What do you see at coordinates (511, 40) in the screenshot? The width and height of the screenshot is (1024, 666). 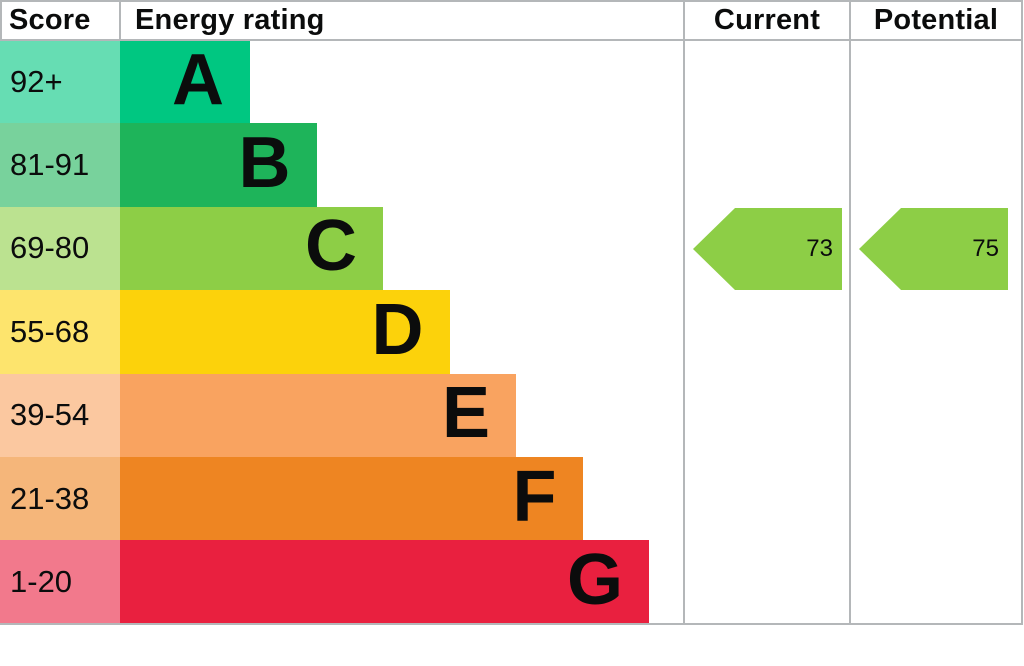 I see `header-divider-line` at bounding box center [511, 40].